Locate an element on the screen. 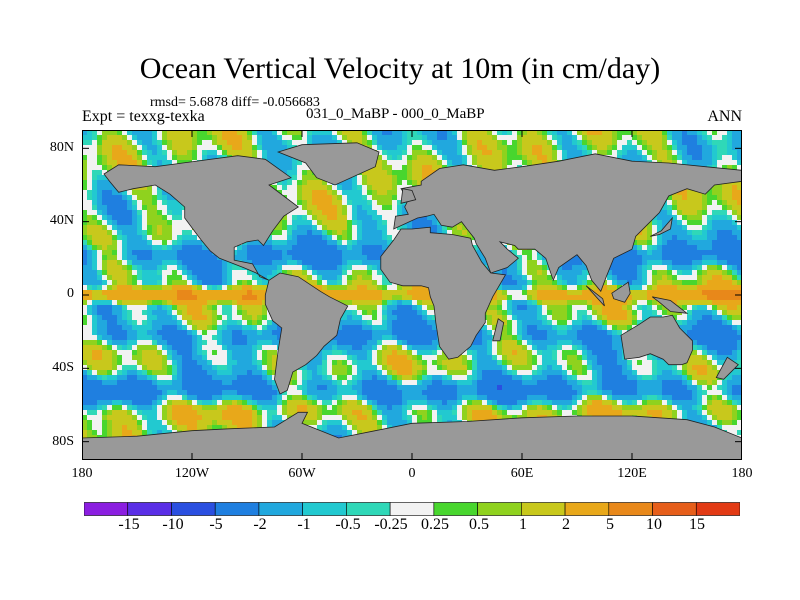 Image resolution: width=800 pixels, height=600 pixels. colorbar-label: -5 is located at coordinates (216, 524).